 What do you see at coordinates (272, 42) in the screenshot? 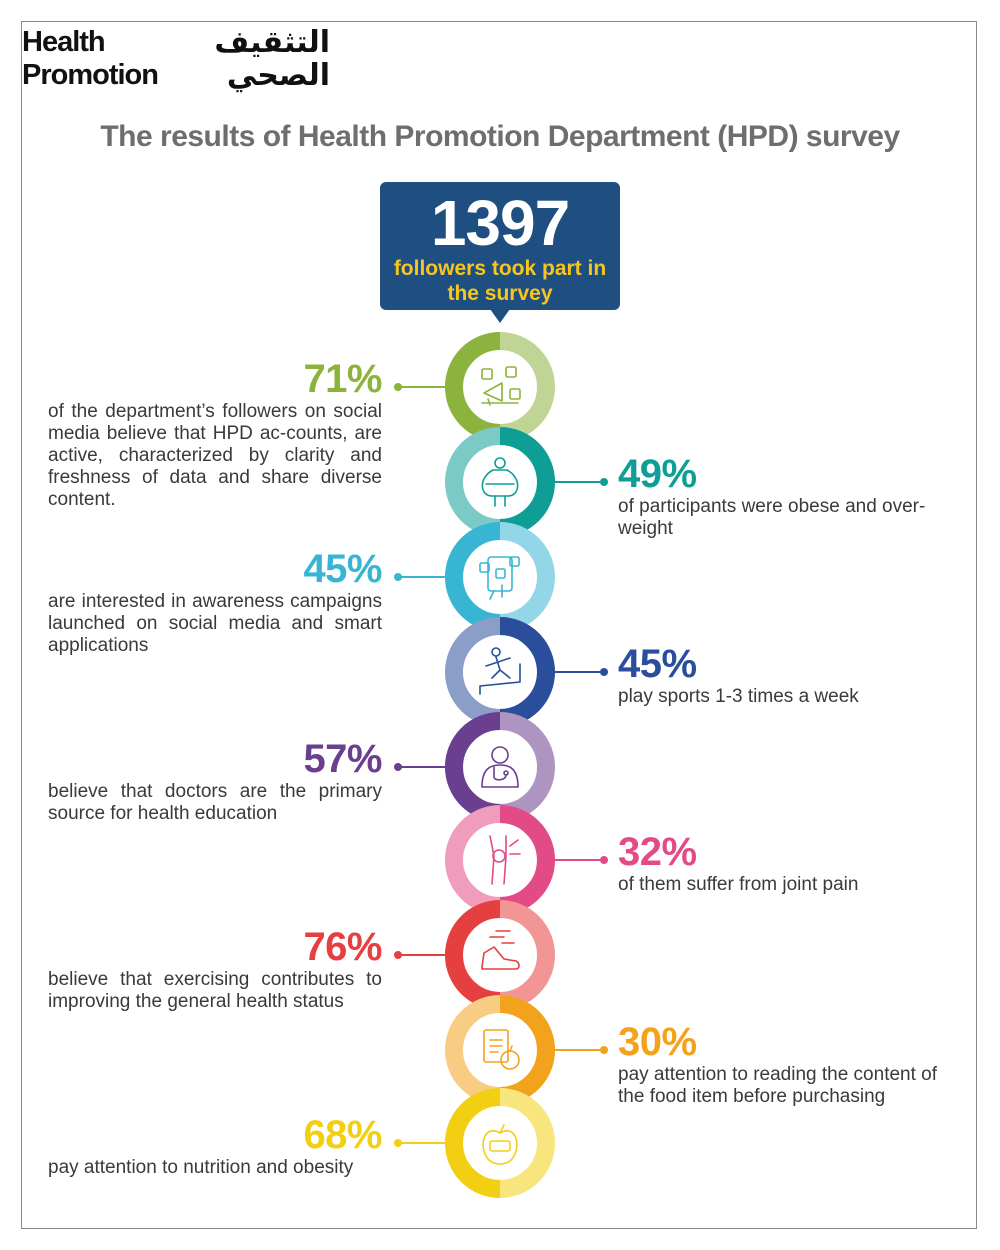
I see `logo-arabic-line1: التثقيف` at bounding box center [272, 42].